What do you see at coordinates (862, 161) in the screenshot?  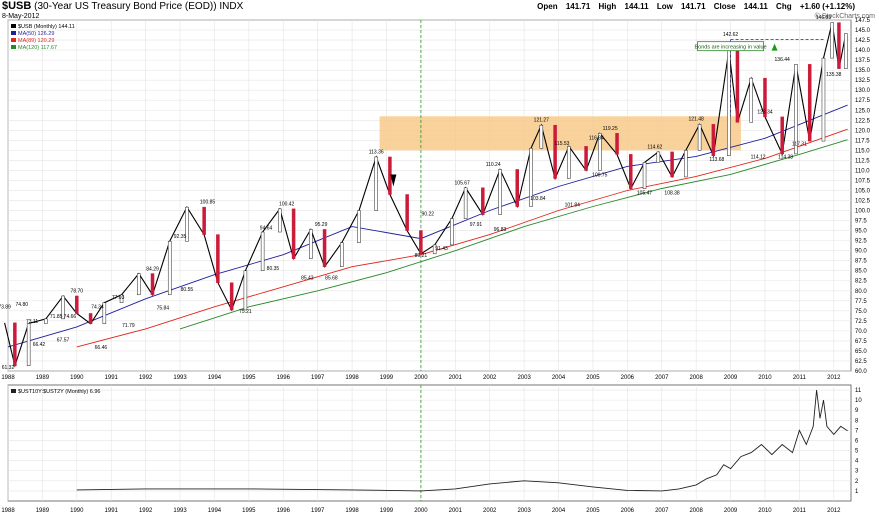 I see `y-tick-label: 112.5` at bounding box center [862, 161].